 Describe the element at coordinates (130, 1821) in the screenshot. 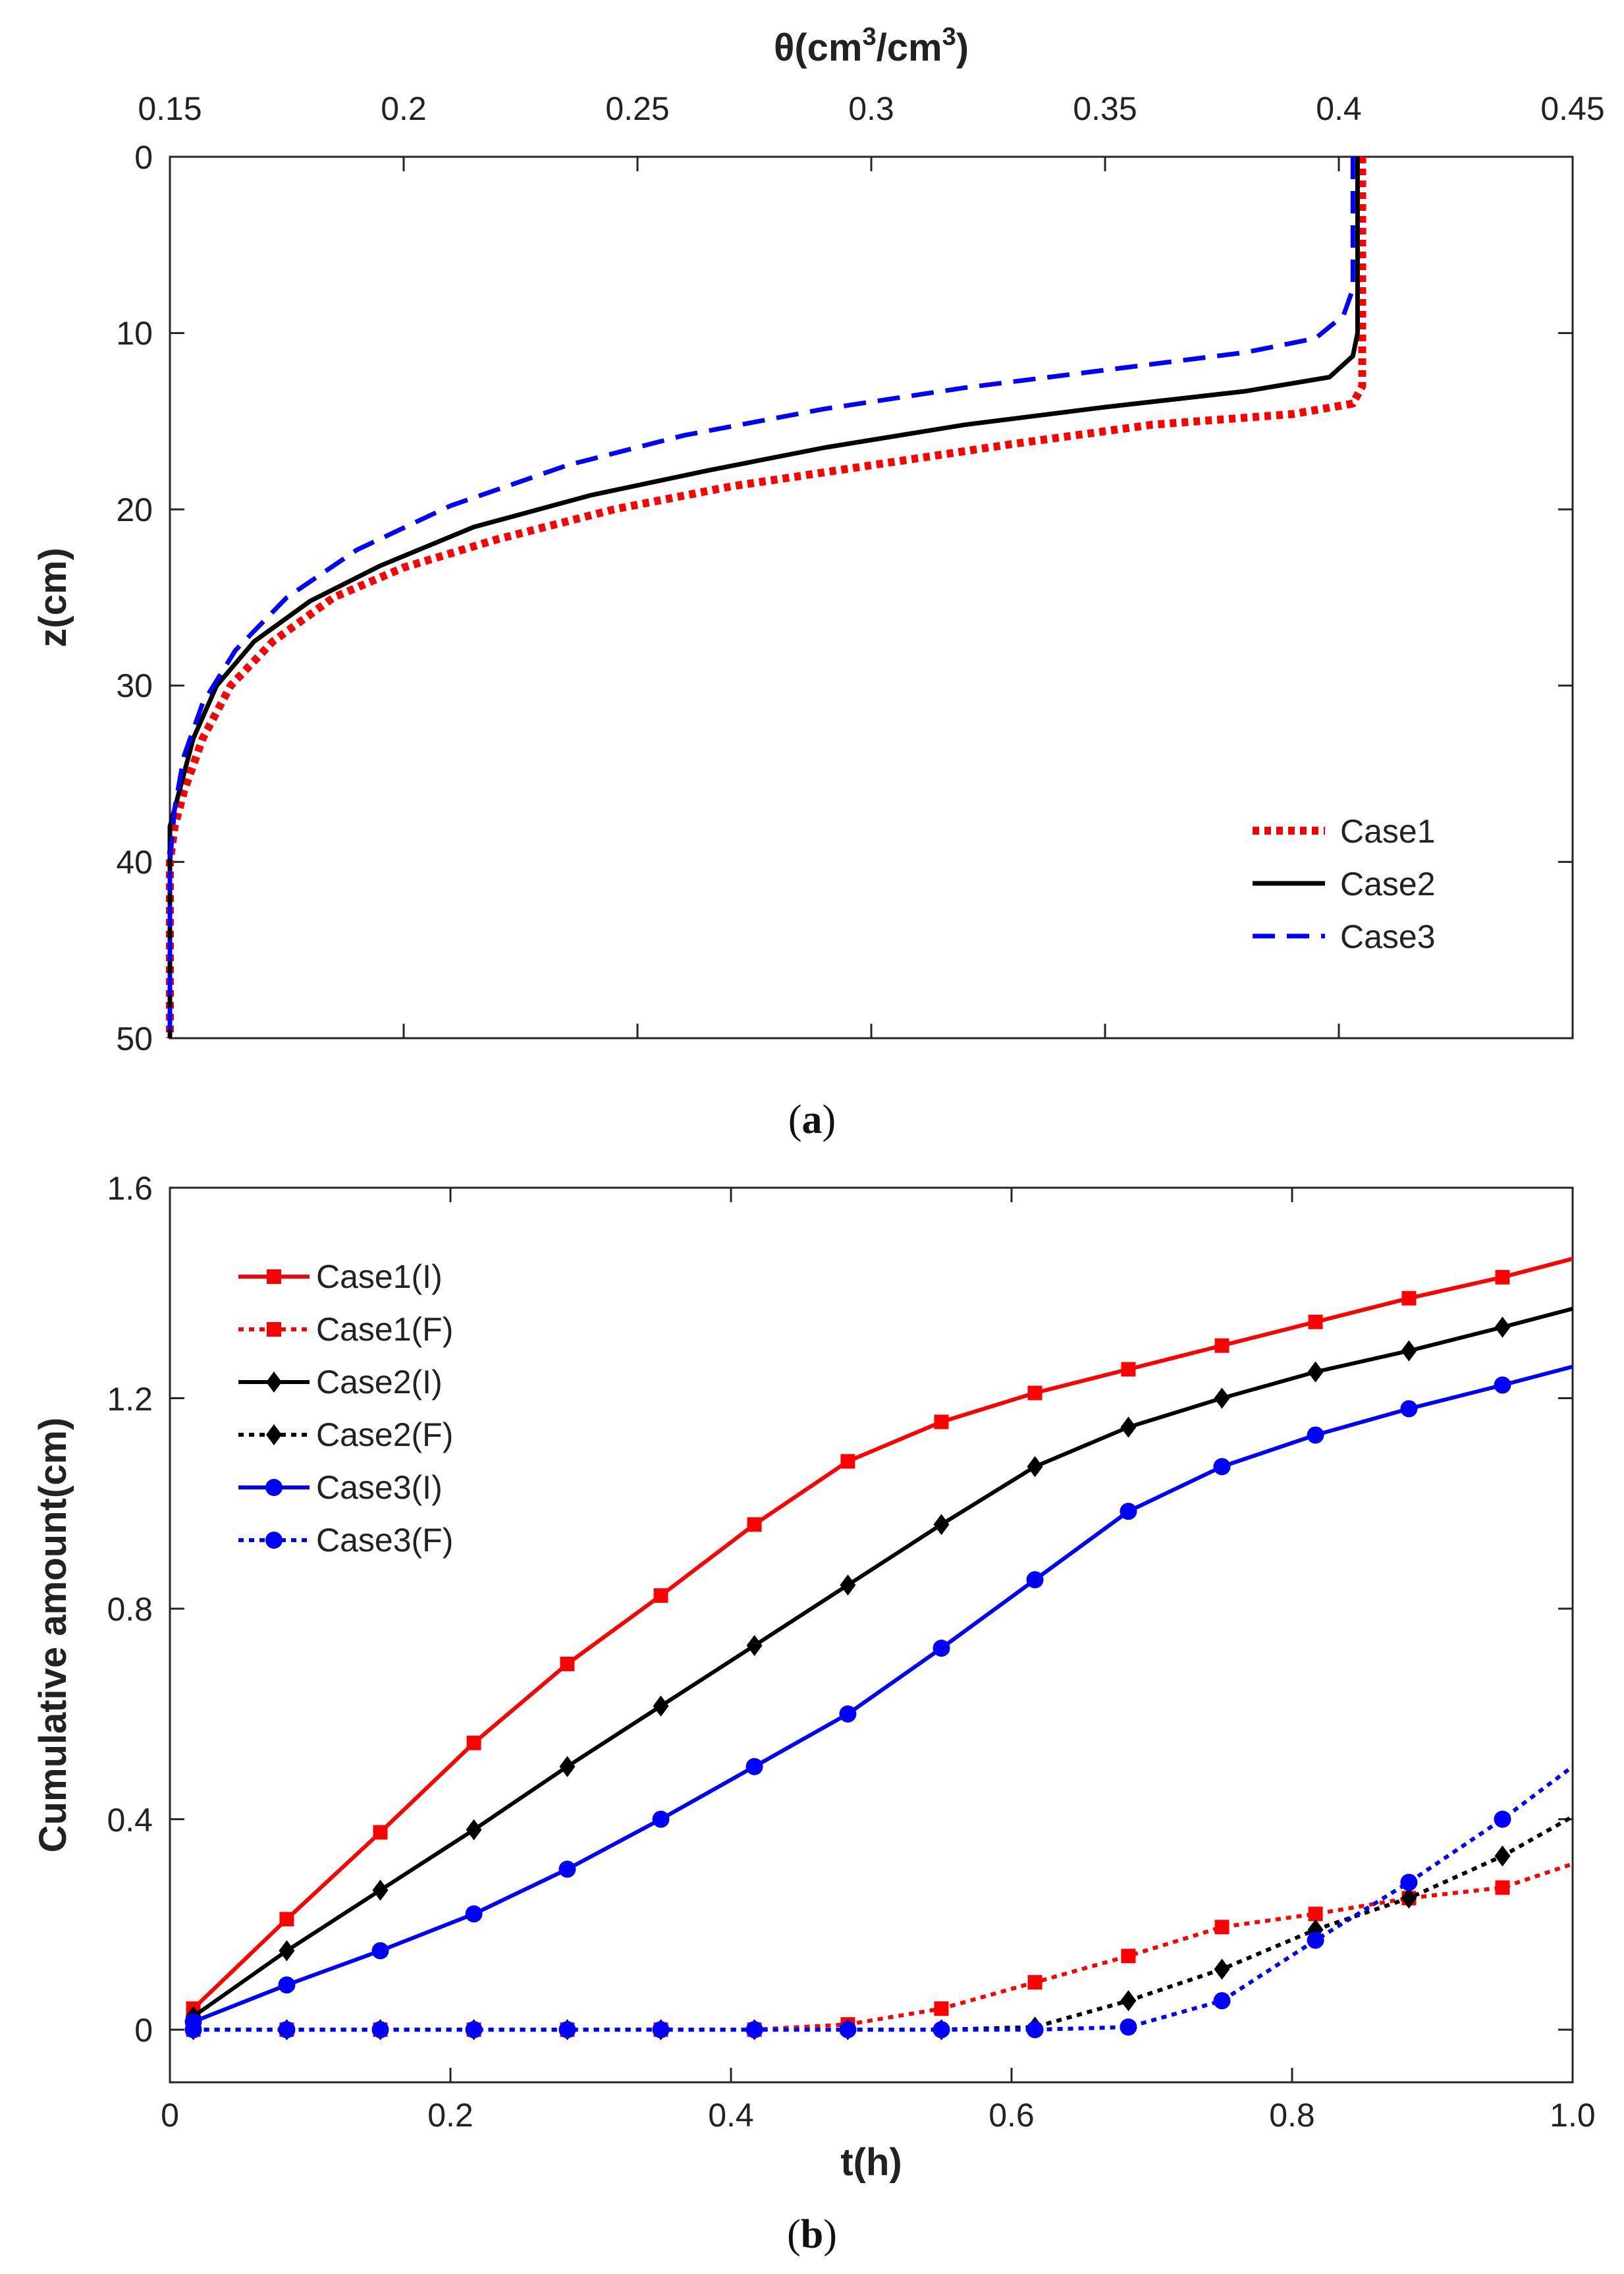

I see `chart-b-ytick-label: 0.4` at that location.